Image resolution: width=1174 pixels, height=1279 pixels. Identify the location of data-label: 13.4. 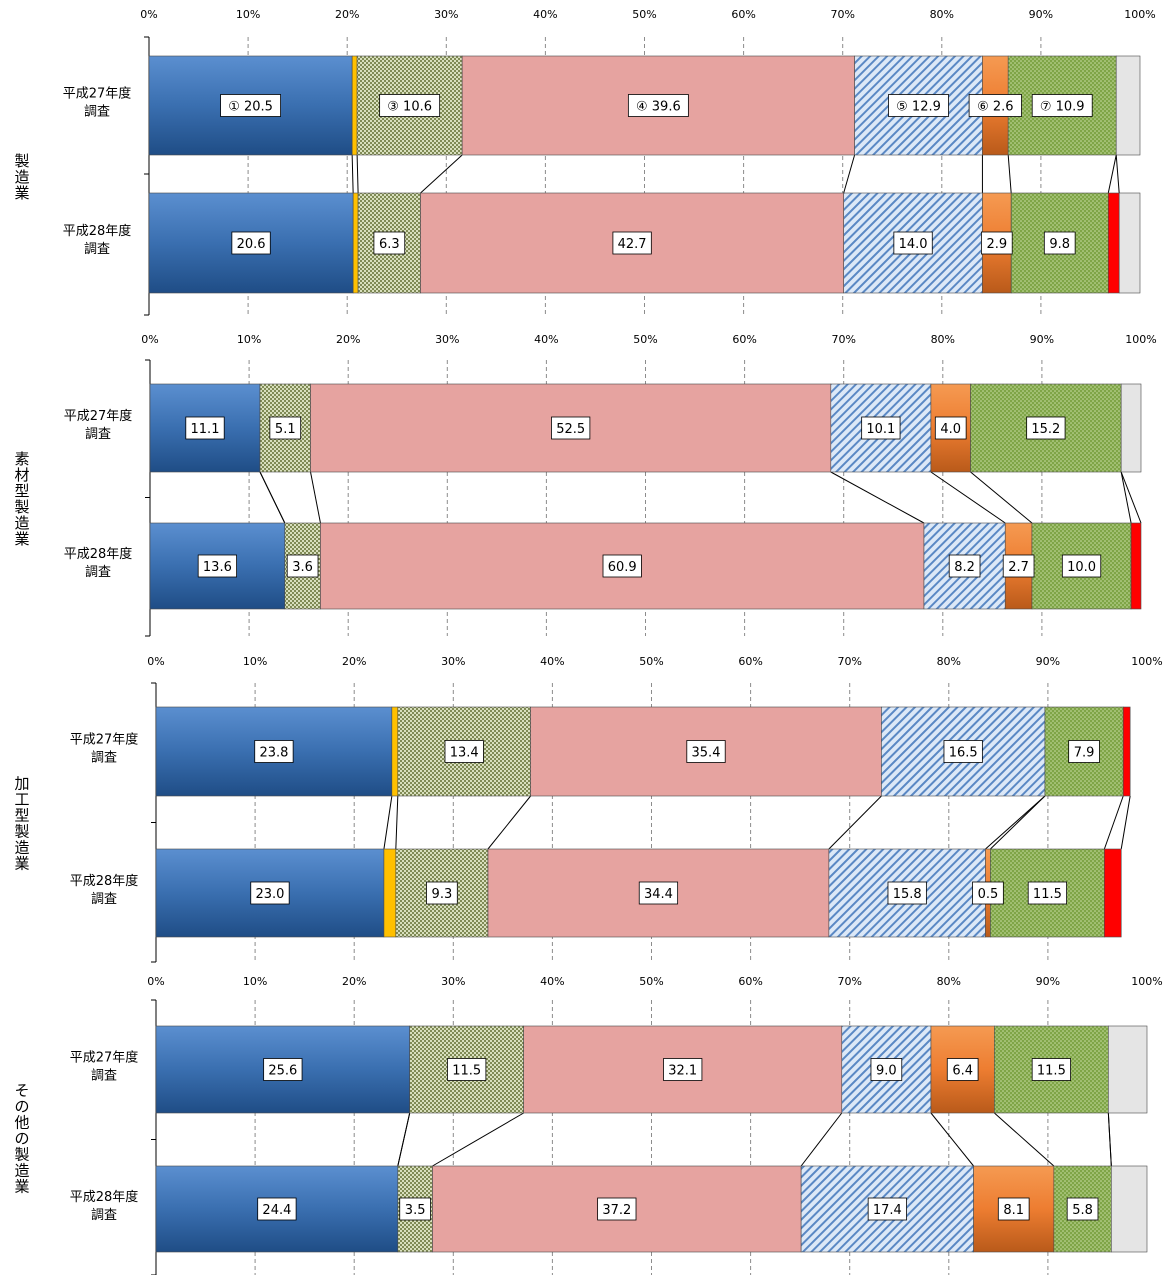
(464, 753).